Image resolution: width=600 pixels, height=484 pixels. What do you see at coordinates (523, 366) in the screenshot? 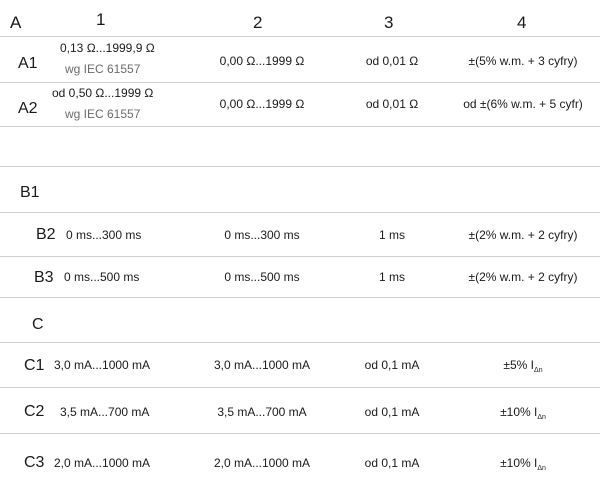
I see `c1-col4: ±5% IΔn` at bounding box center [523, 366].